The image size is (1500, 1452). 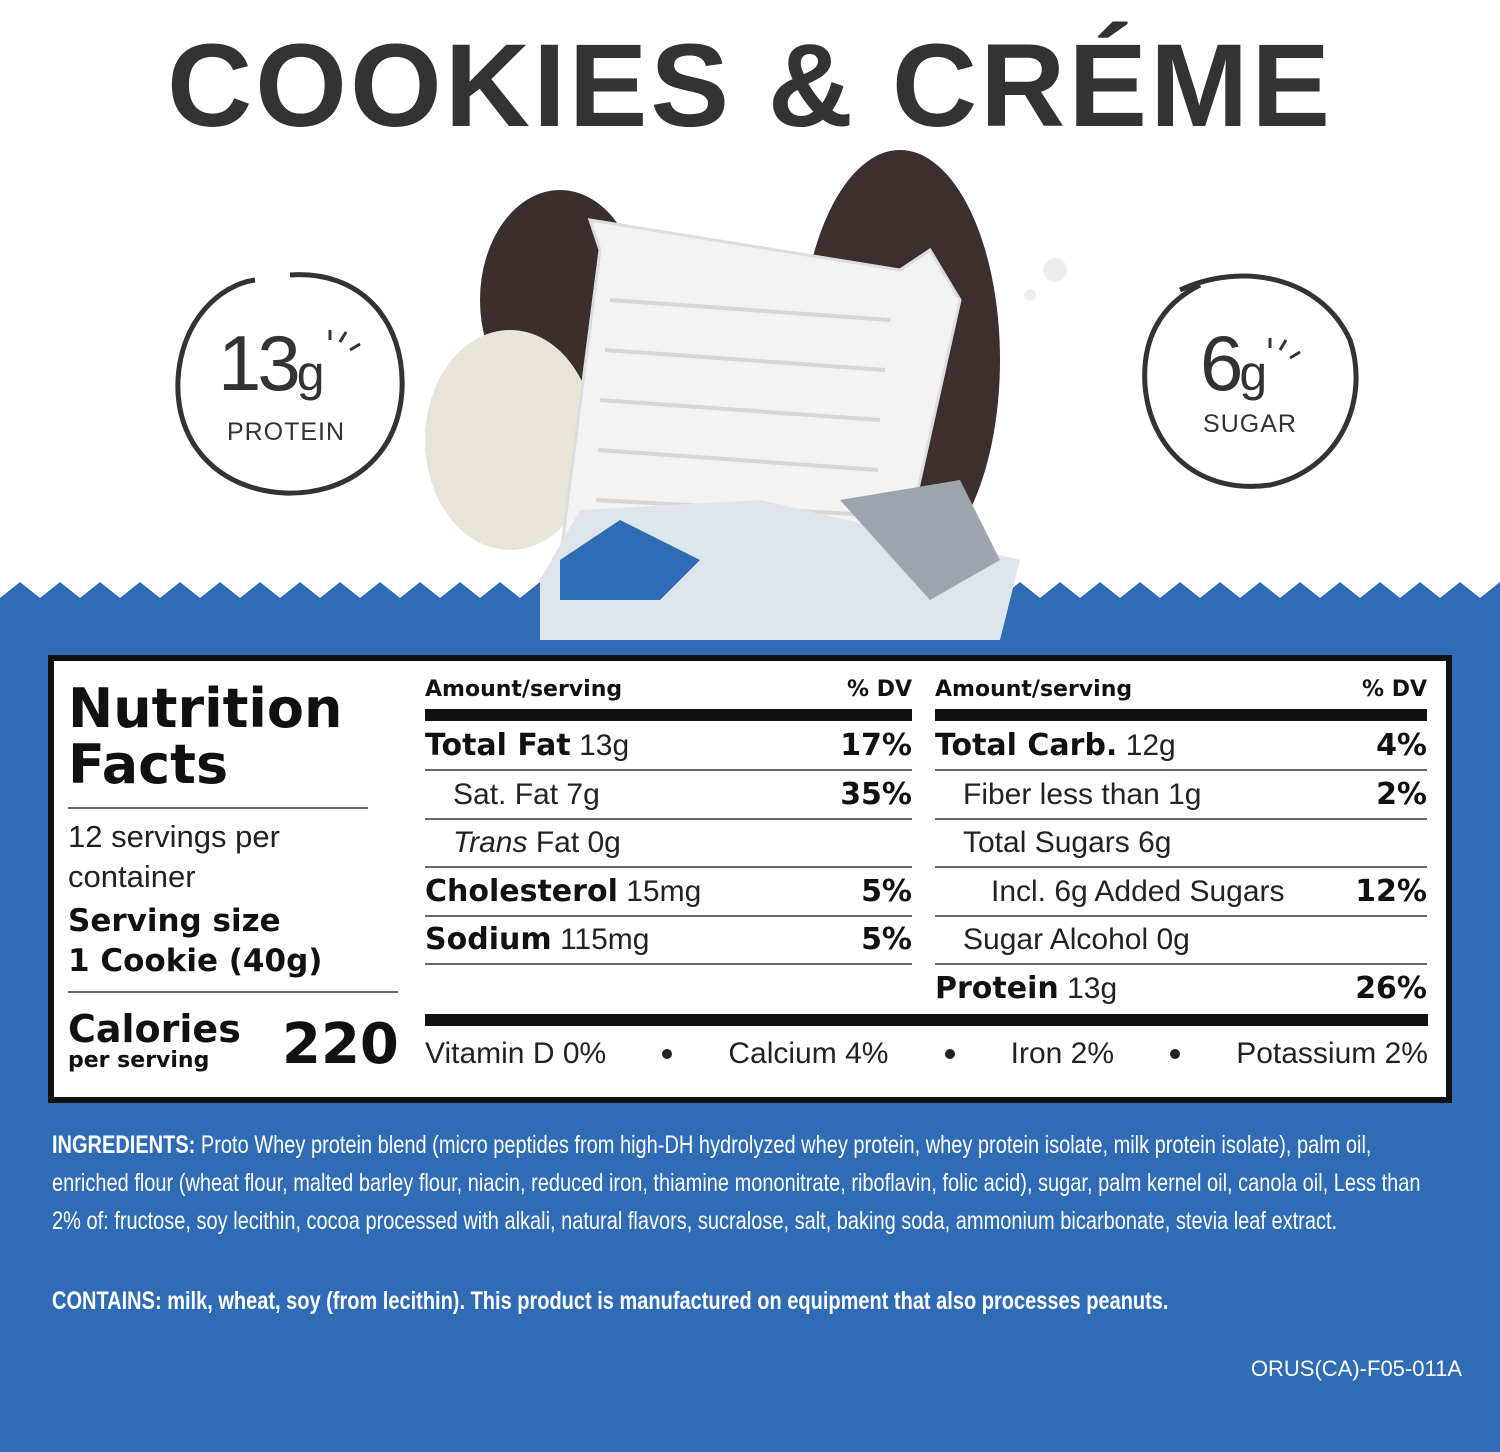 I want to click on vitamin: Iron 2%, so click(x=1062, y=1053).